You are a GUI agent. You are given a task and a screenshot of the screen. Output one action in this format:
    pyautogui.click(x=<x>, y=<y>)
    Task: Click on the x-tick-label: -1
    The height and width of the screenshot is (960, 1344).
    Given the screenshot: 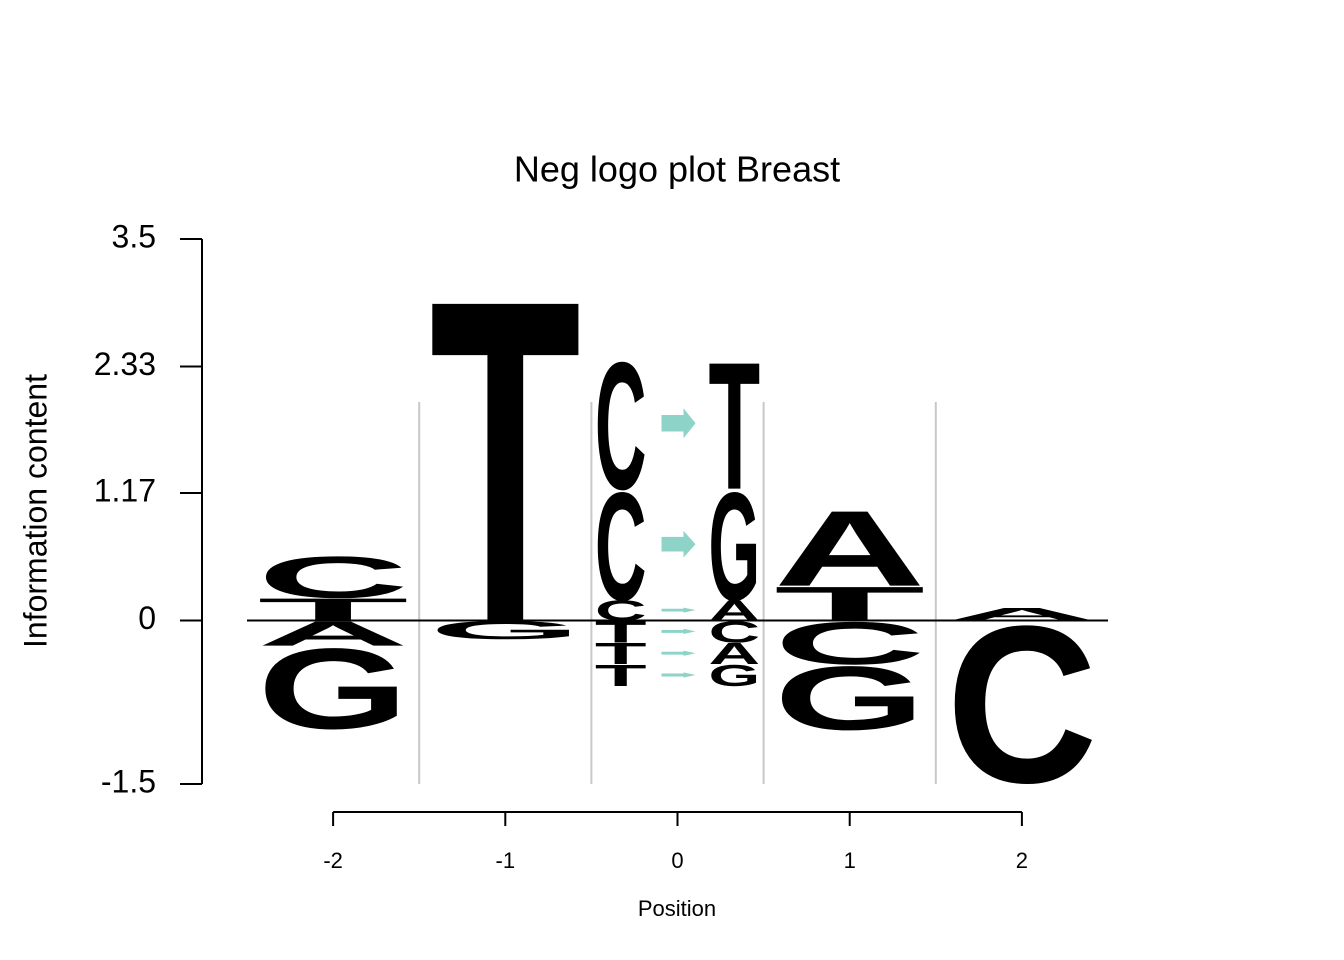 What is the action you would take?
    pyautogui.click(x=506, y=860)
    